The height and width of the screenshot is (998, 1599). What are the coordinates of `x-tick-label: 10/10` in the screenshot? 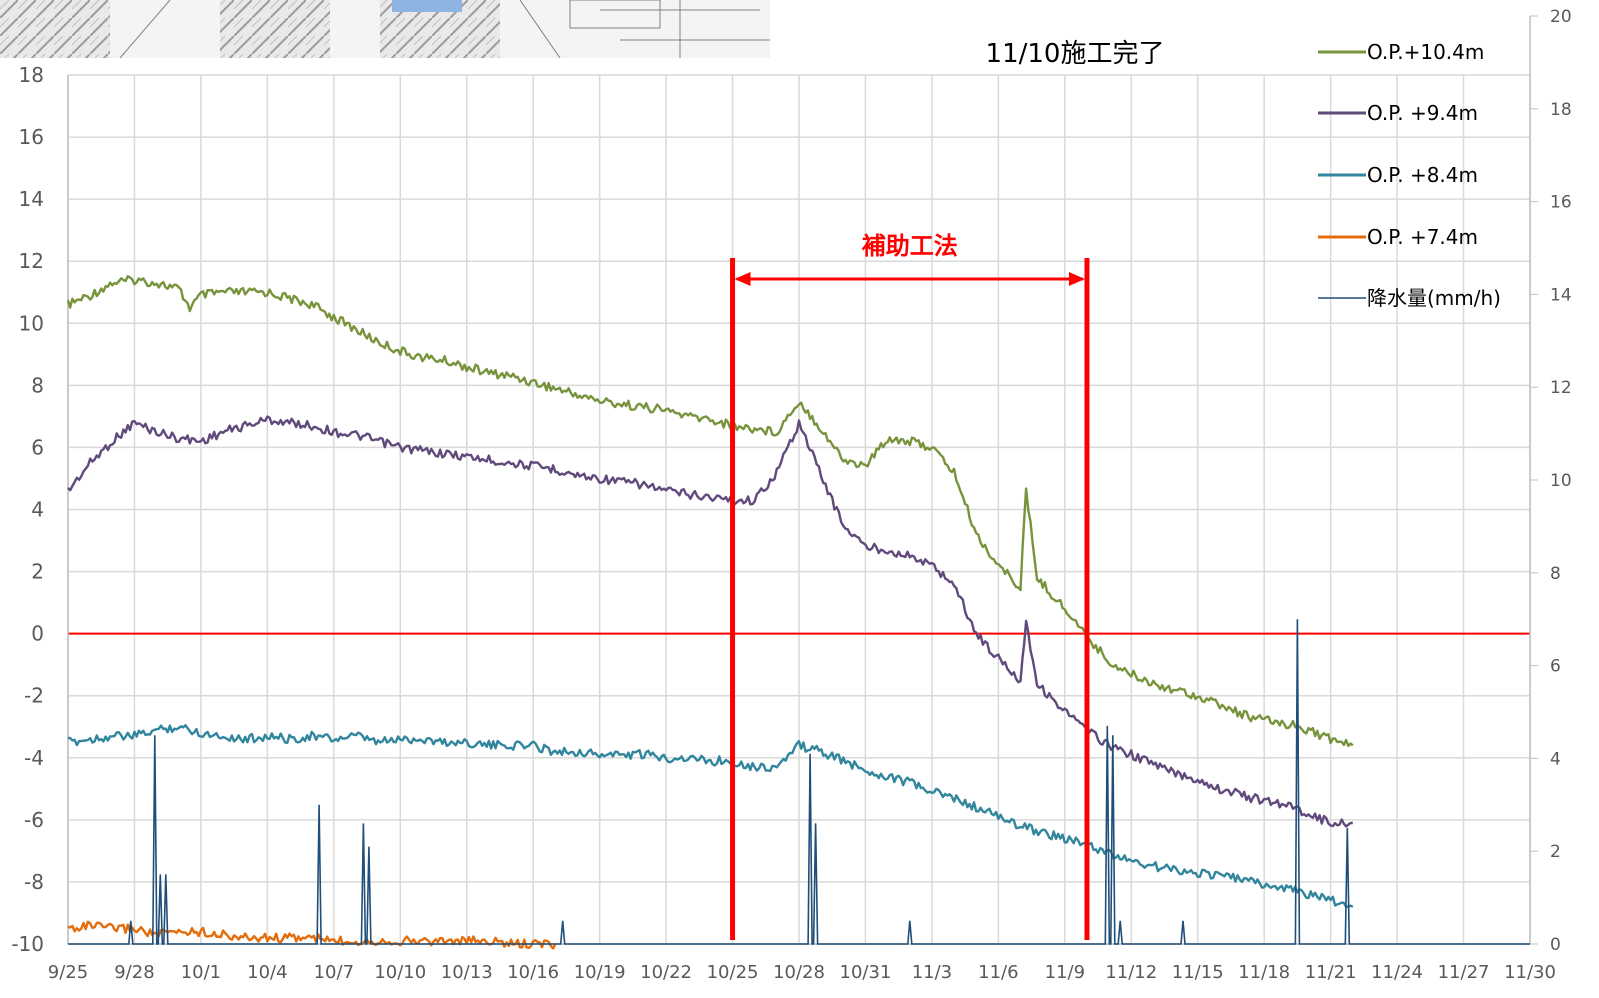 It's located at (400, 972).